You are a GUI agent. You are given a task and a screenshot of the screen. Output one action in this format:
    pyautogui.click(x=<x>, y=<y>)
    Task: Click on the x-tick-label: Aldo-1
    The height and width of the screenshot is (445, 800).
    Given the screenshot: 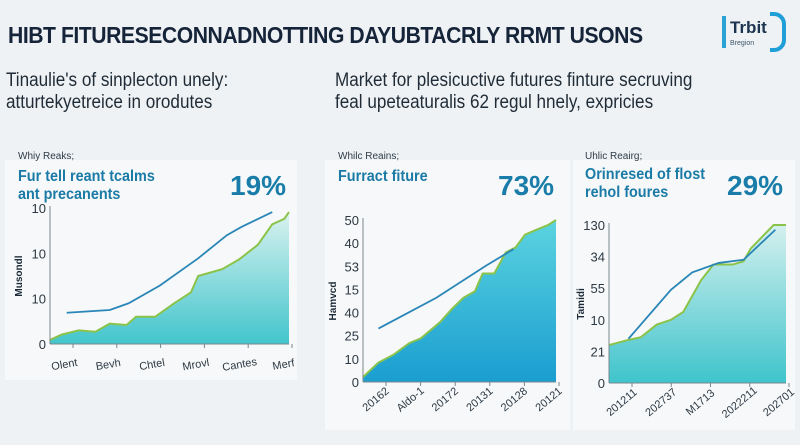 What is the action you would take?
    pyautogui.click(x=411, y=400)
    